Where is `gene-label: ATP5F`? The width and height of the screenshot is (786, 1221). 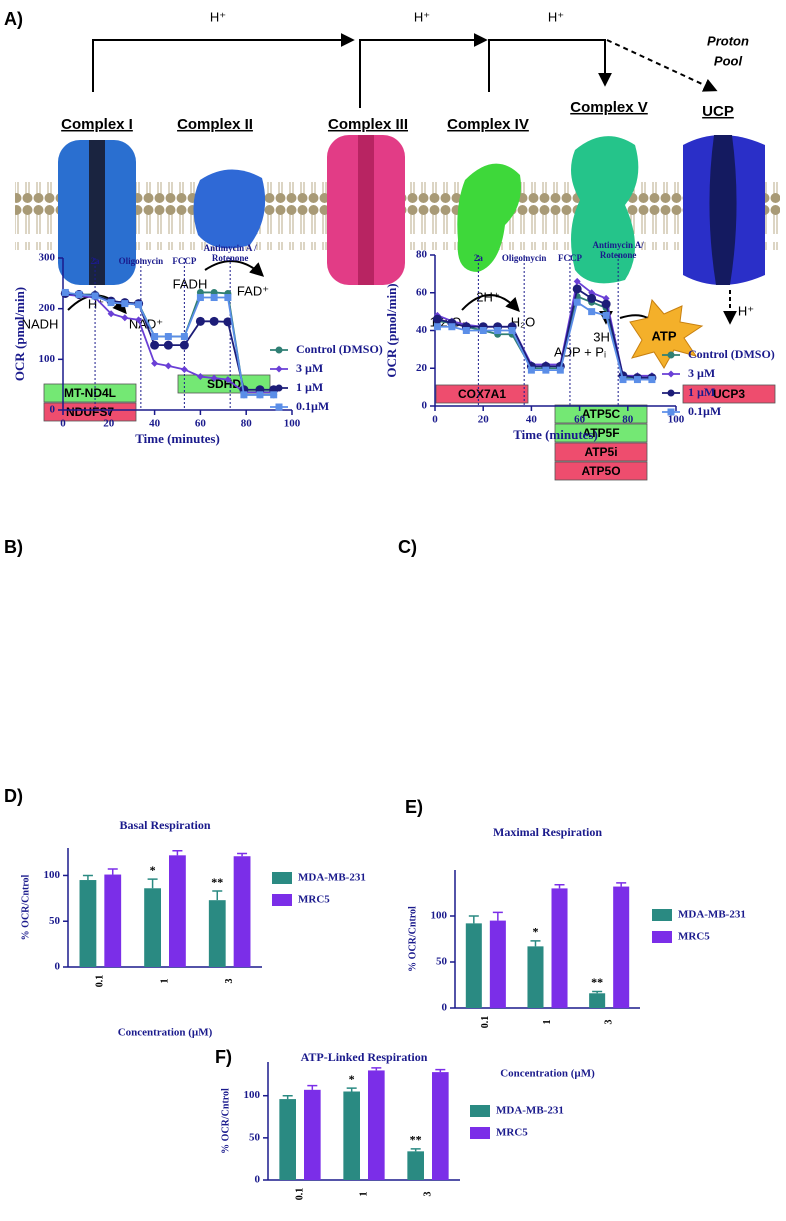
gene-label: ATP5F is located at coordinates (600, 433).